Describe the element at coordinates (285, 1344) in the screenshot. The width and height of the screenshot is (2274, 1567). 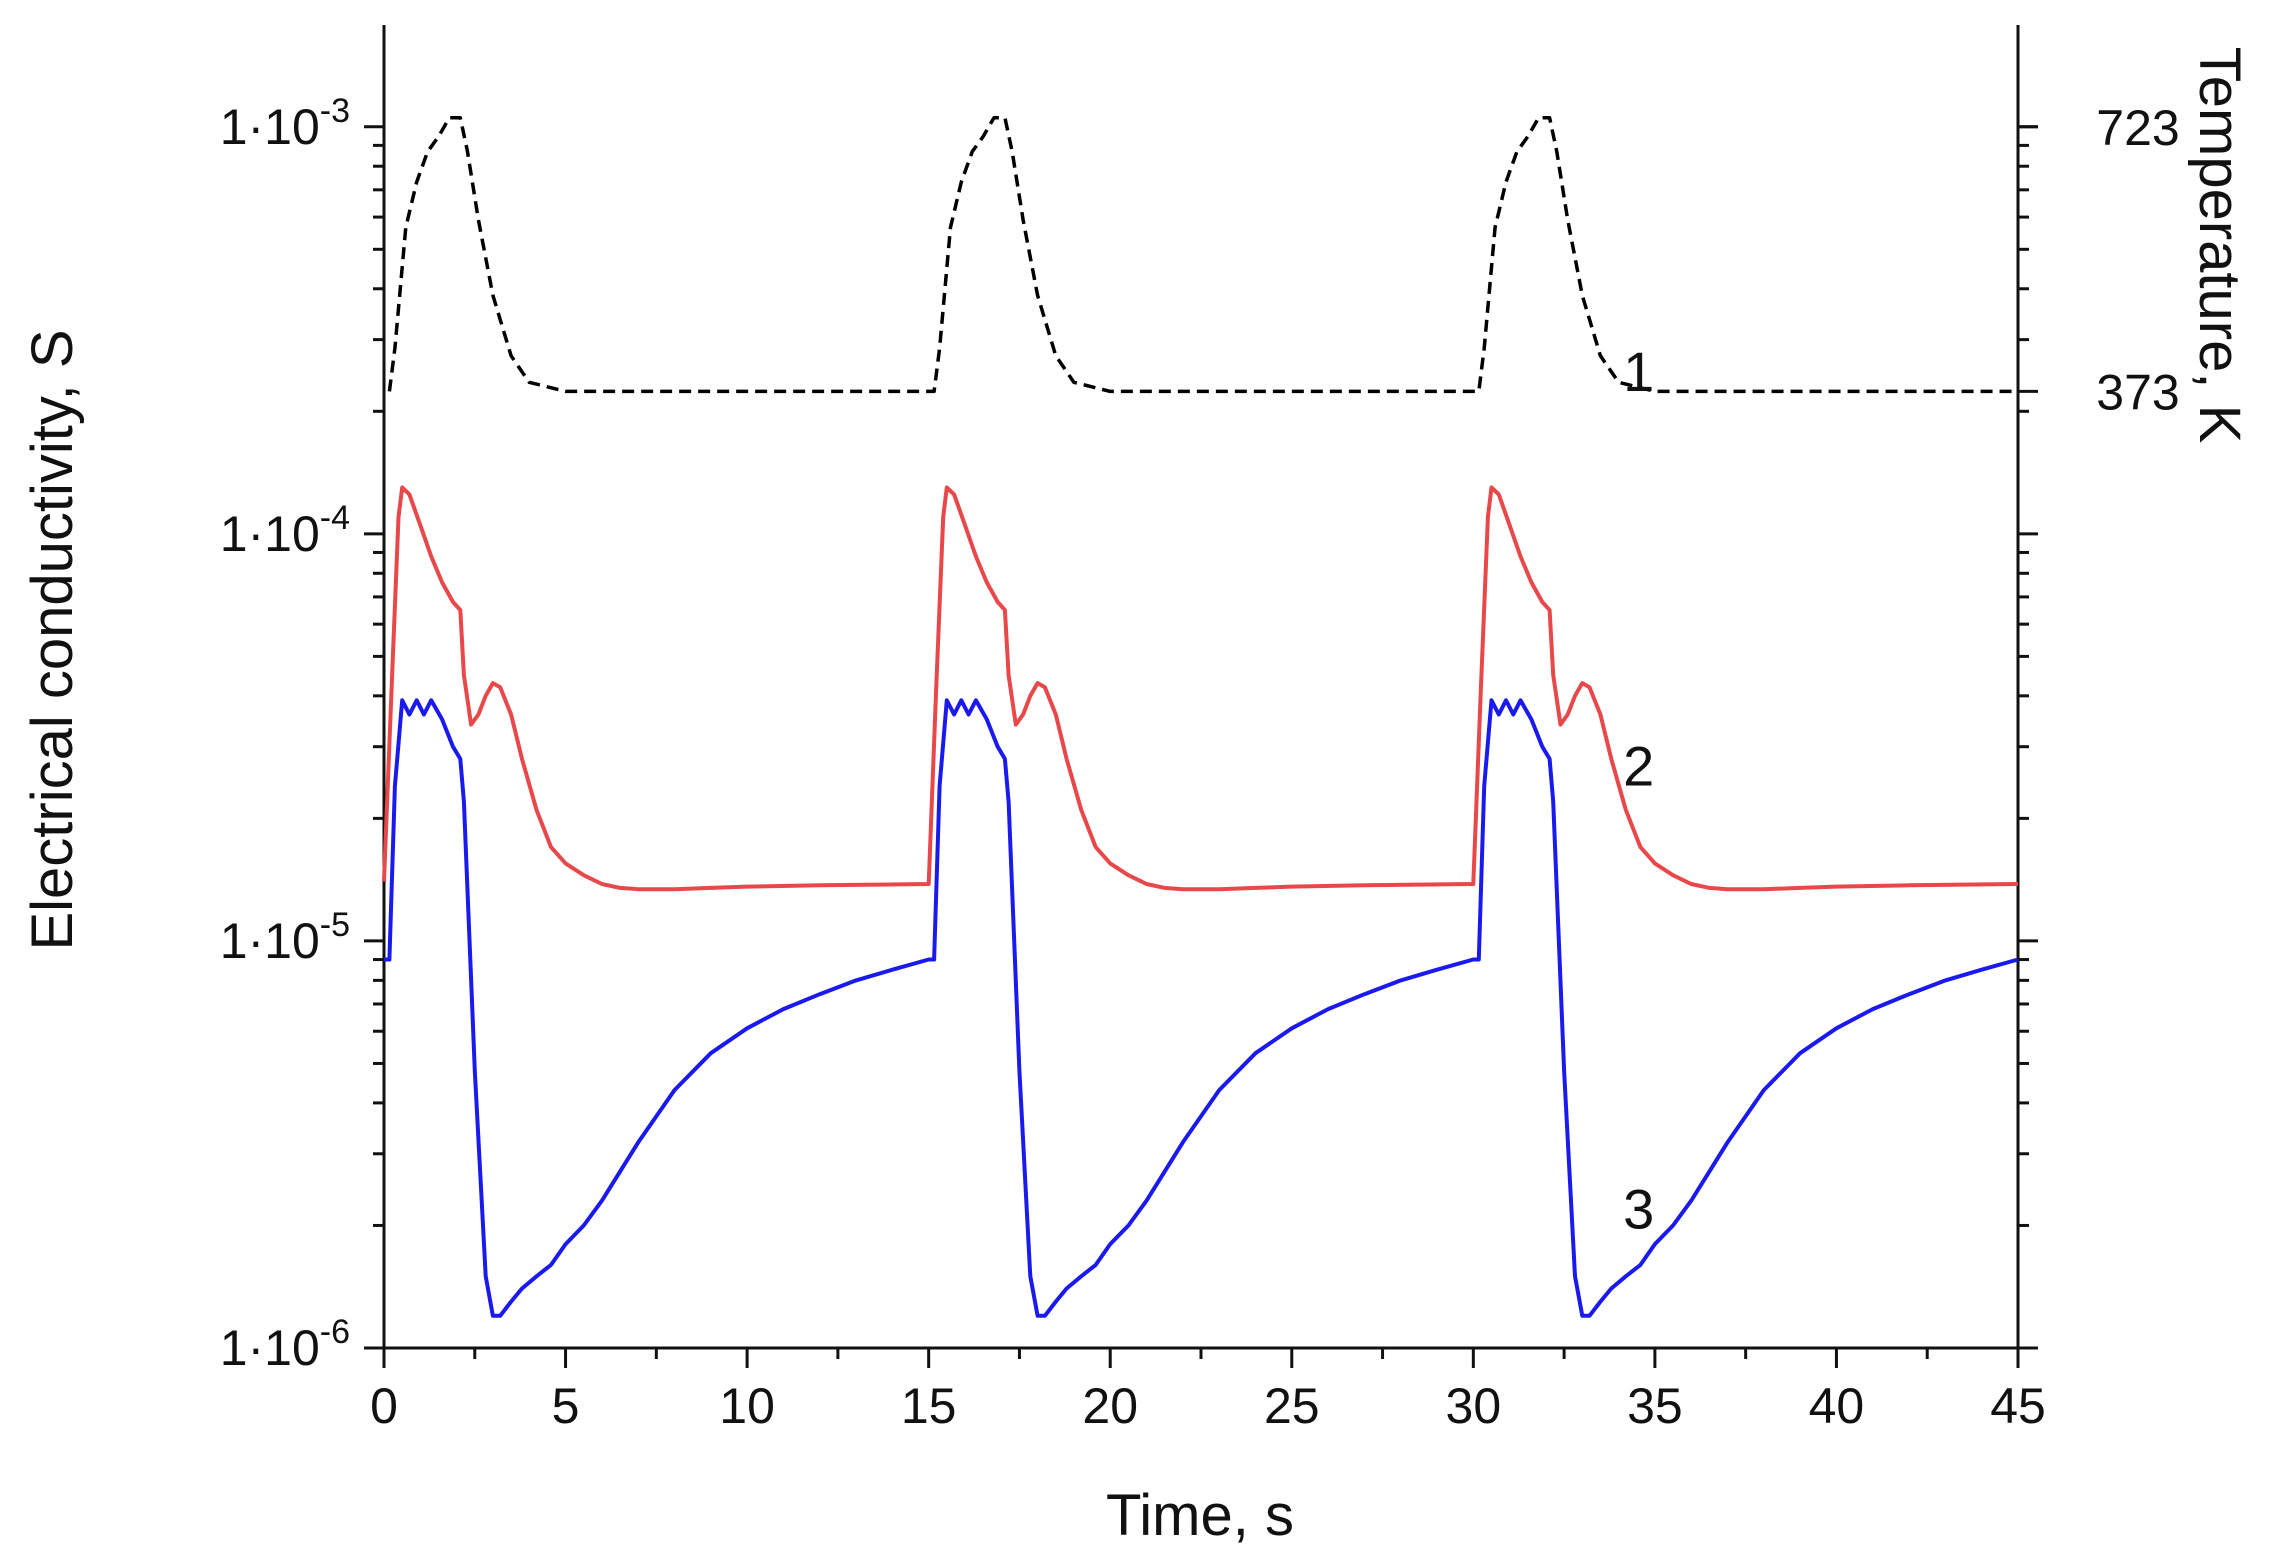
I see `y-tick-label: 1·10⁻⁶` at that location.